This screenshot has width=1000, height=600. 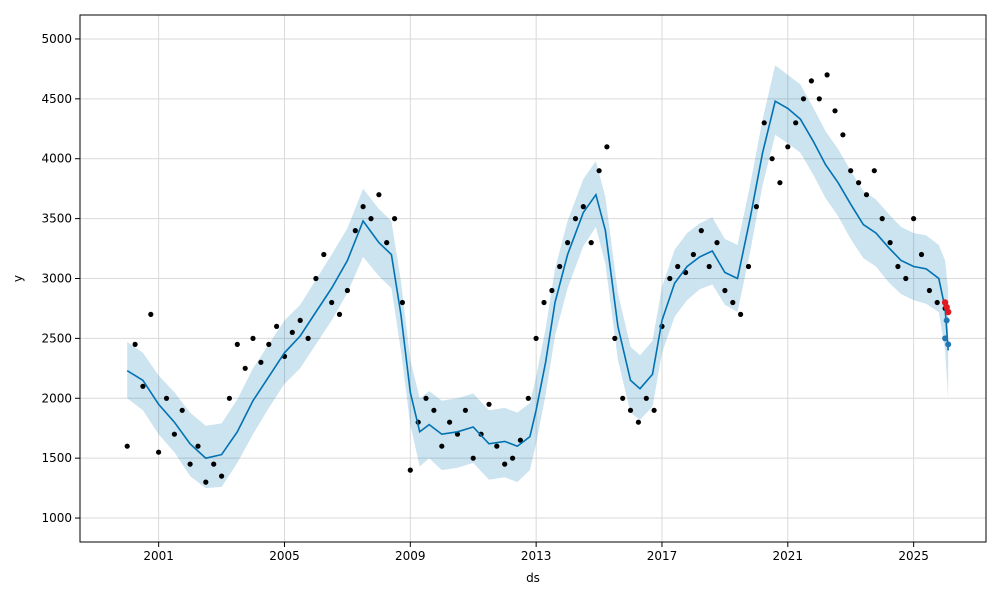 What do you see at coordinates (410, 556) in the screenshot?
I see `x-tick-label: 2009` at bounding box center [410, 556].